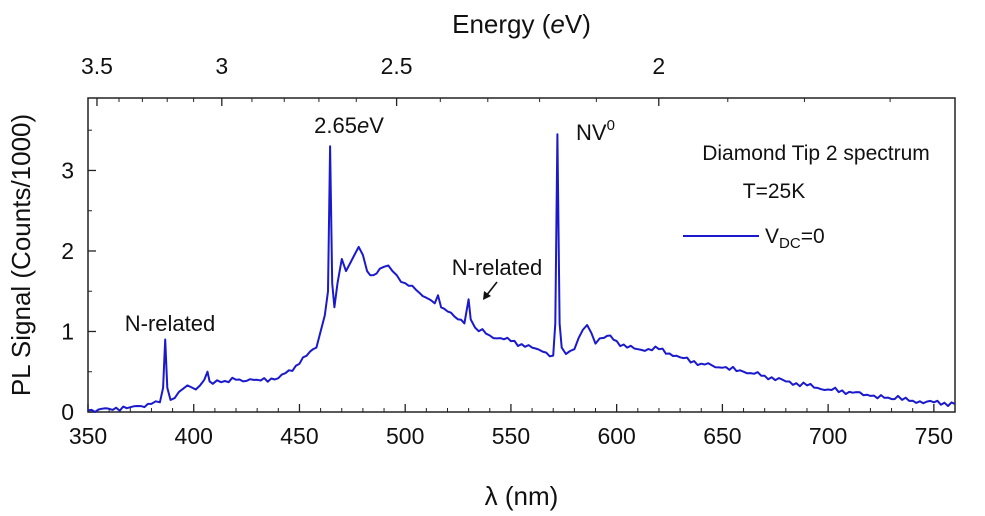 Image resolution: width=985 pixels, height=516 pixels. I want to click on annotation-arrow, so click(490, 290).